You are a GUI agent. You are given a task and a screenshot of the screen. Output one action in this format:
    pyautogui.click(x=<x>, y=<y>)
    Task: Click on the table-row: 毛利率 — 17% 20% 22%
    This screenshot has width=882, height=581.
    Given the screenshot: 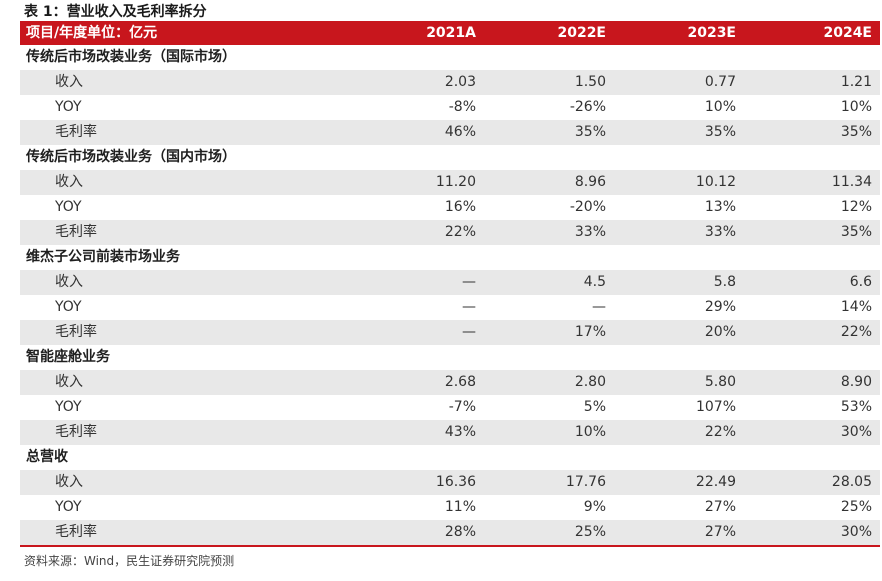 What is the action you would take?
    pyautogui.click(x=450, y=332)
    